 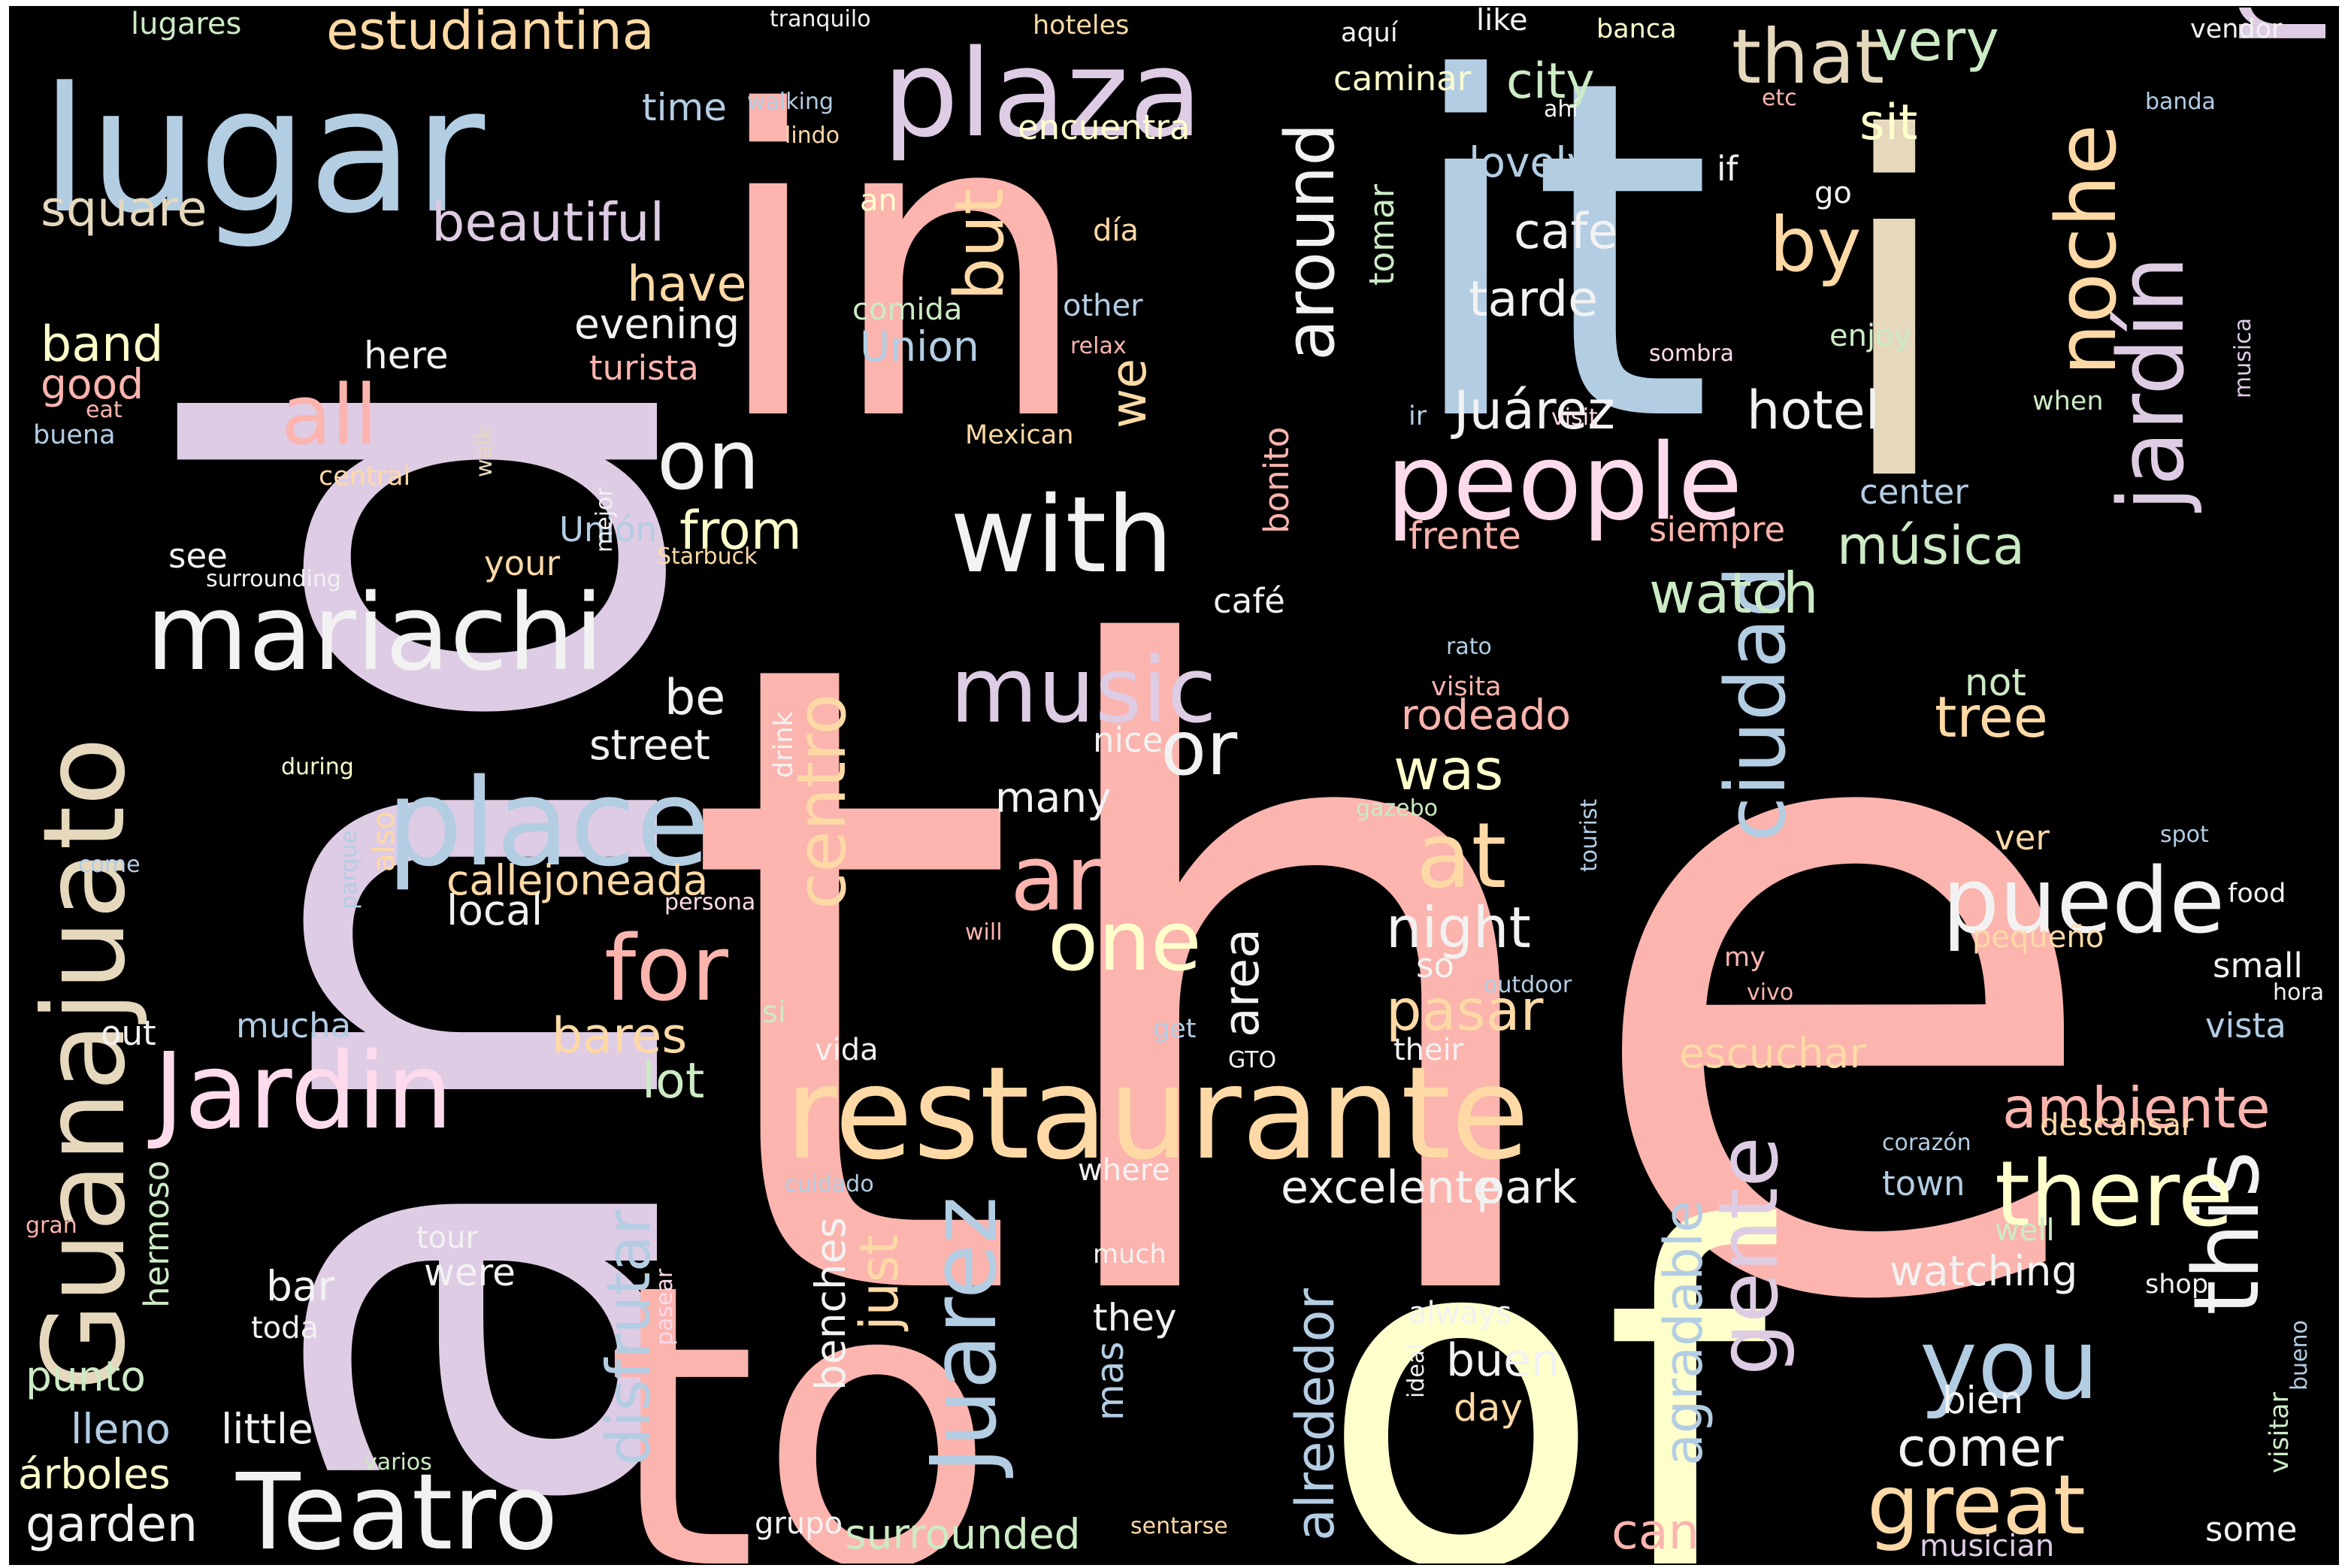 What do you see at coordinates (1772, 1053) in the screenshot?
I see `word-escuchar: escuchar` at bounding box center [1772, 1053].